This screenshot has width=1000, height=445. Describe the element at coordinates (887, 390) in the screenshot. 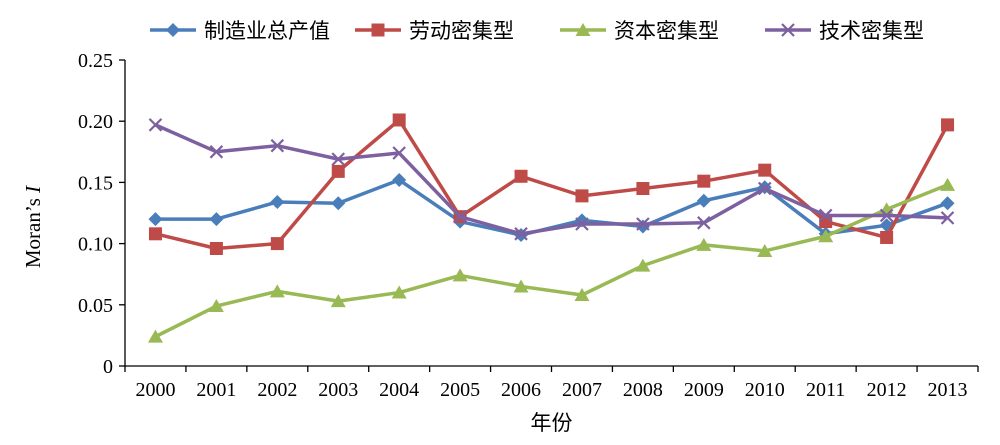

I see `x-tick-label: 2012` at that location.